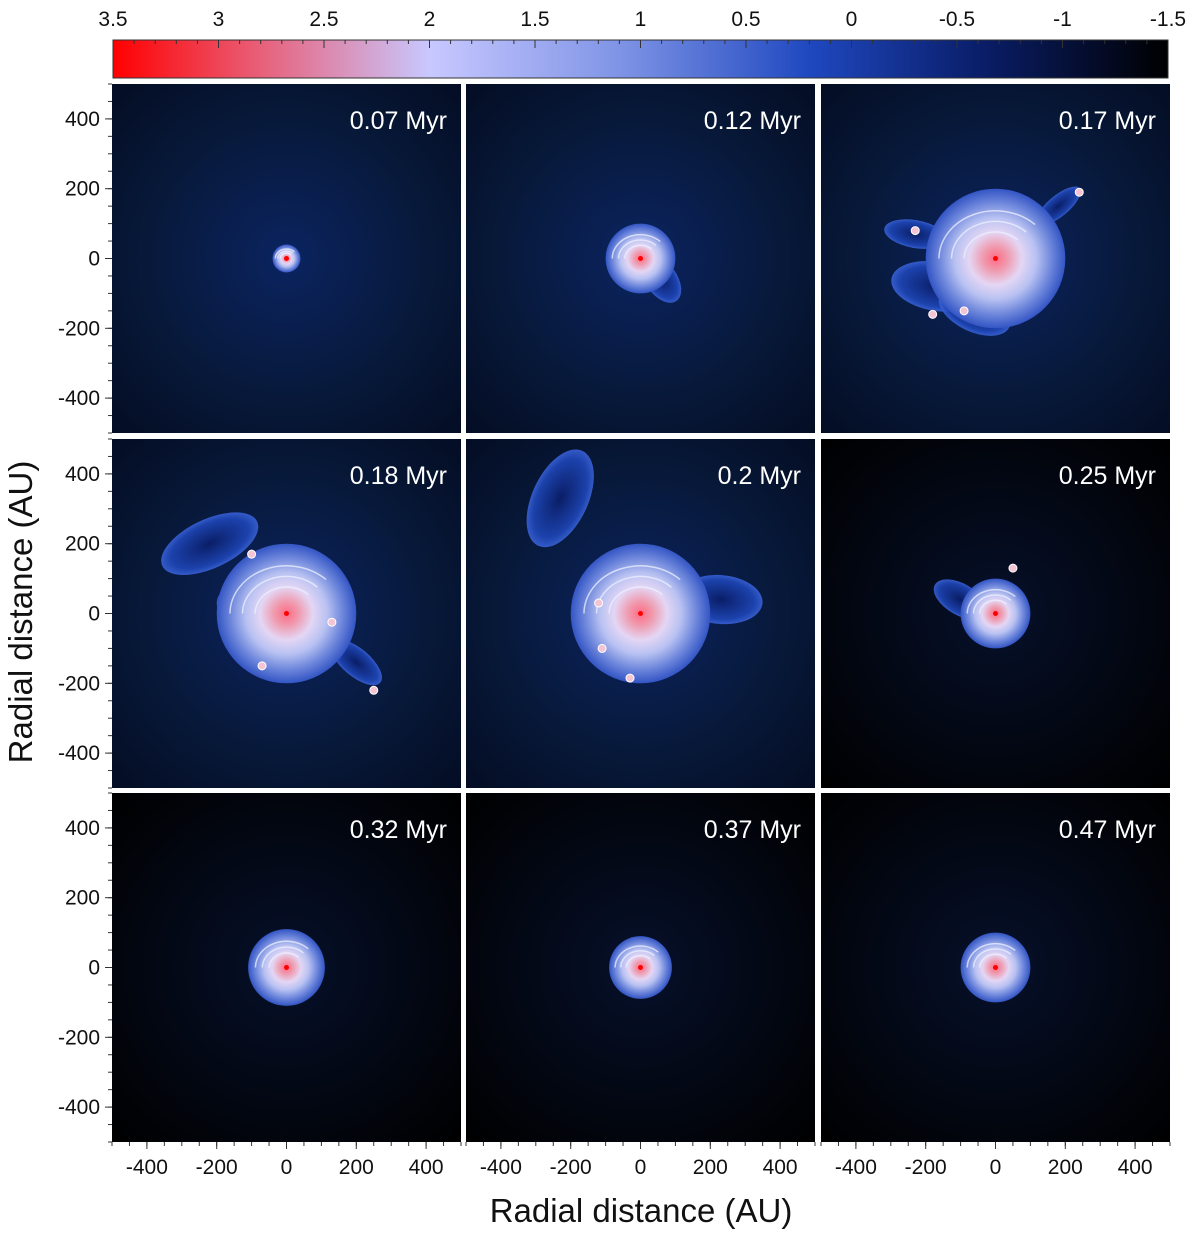 Image resolution: width=1200 pixels, height=1234 pixels. I want to click on panel-time-label: 0.18 Myr, so click(398, 476).